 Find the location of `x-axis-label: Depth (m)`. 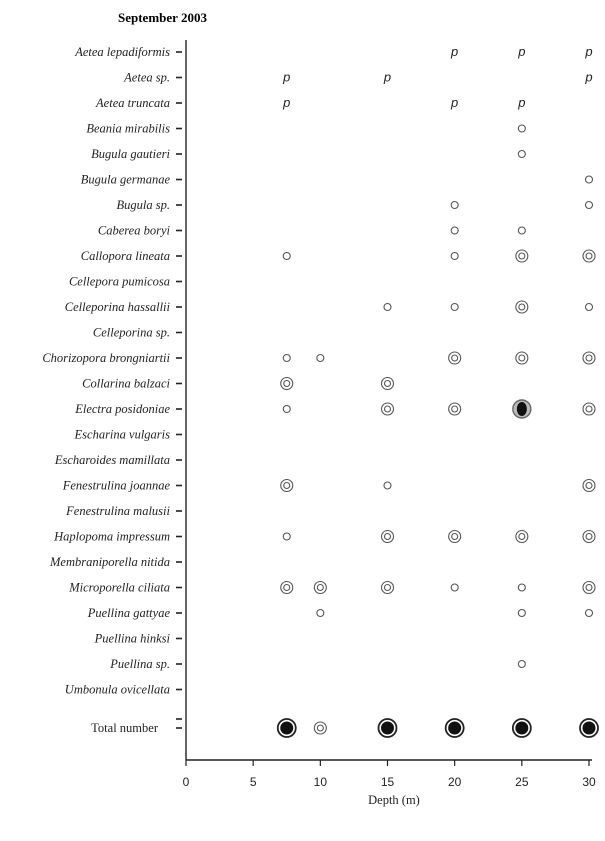

x-axis-label: Depth (m) is located at coordinates (394, 800).